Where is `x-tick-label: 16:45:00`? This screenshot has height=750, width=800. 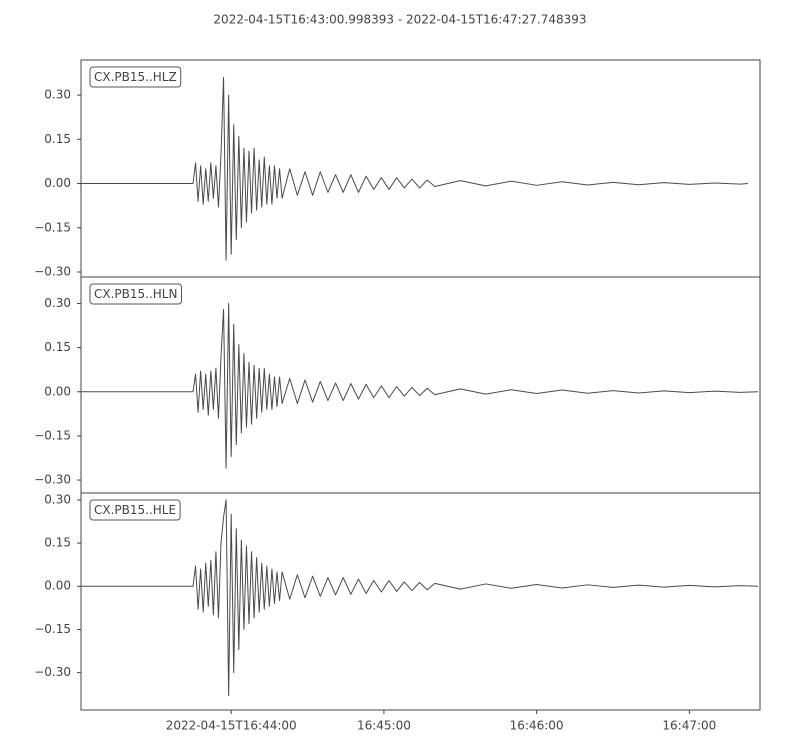 x-tick-label: 16:45:00 is located at coordinates (384, 726).